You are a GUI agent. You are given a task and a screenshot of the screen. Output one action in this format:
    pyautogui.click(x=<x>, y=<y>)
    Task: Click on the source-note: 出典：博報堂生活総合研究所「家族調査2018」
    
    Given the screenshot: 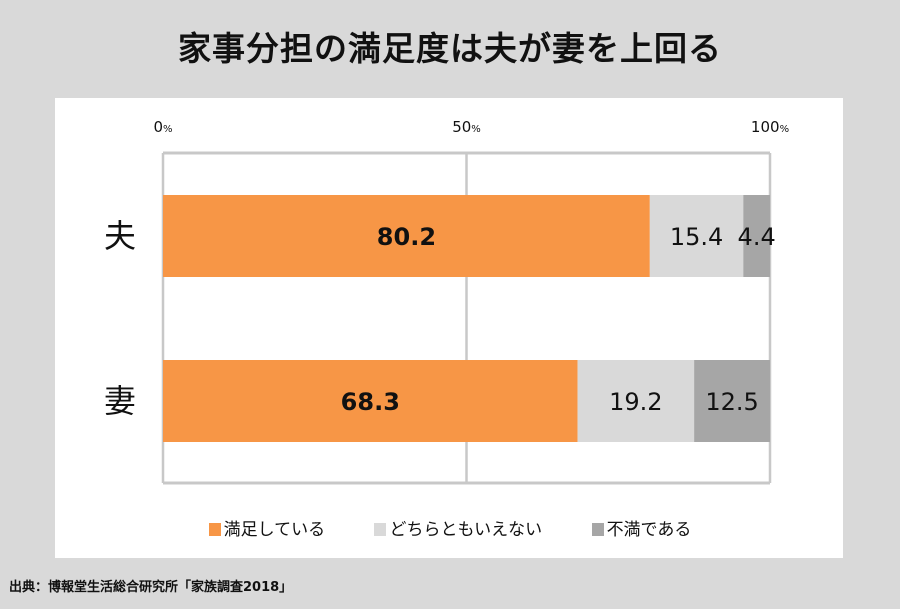 What is the action you would take?
    pyautogui.click(x=151, y=587)
    